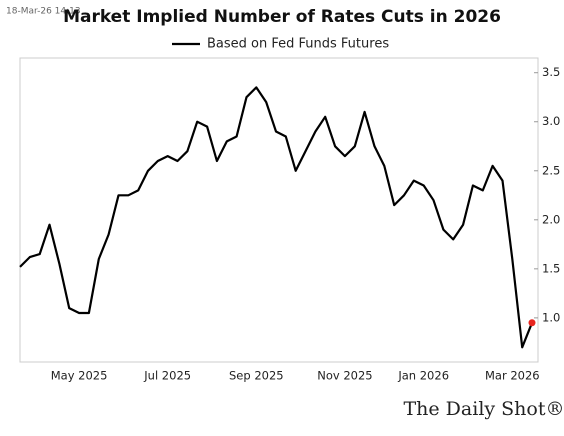  What do you see at coordinates (551, 317) in the screenshot?
I see `y-tick-label: 1.0` at bounding box center [551, 317].